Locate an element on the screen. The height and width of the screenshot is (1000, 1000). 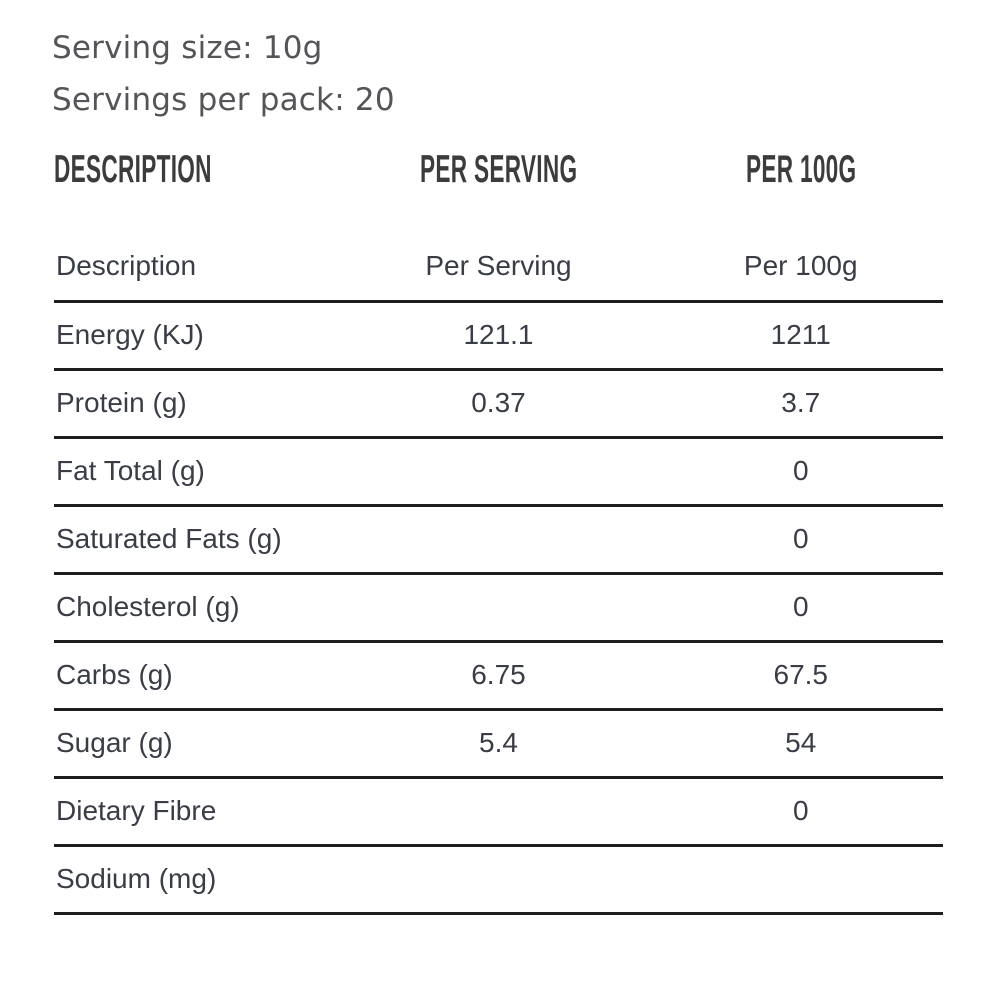
display-header-per-100g-label: PER 100G is located at coordinates (800, 169).